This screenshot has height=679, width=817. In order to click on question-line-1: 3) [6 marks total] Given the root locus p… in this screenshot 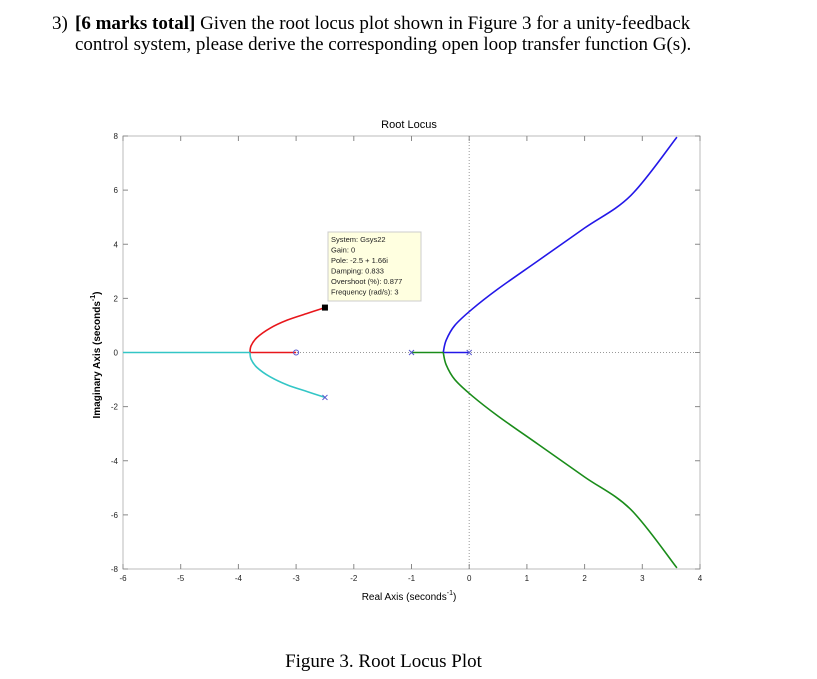, I will do `click(402, 23)`.